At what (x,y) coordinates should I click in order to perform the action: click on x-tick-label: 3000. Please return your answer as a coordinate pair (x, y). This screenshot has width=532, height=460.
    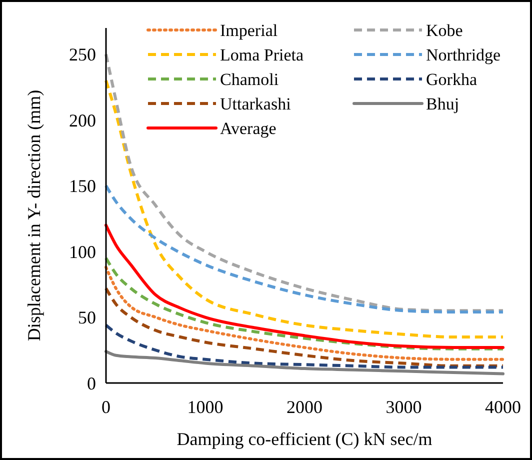
    Looking at the image, I should click on (404, 407).